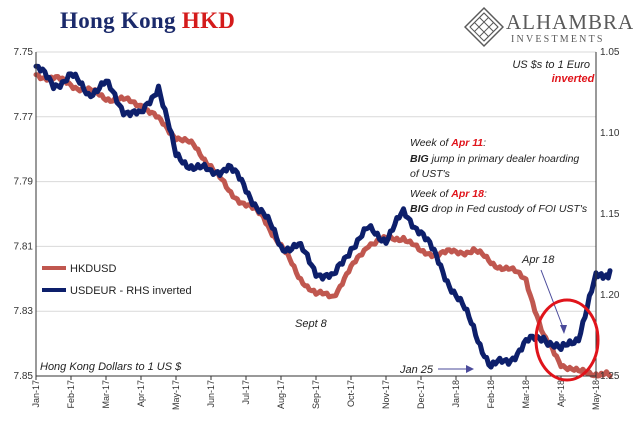 The width and height of the screenshot is (641, 441). Describe the element at coordinates (93, 269) in the screenshot. I see `legend-label-hkdusd: HKDUSD` at that location.